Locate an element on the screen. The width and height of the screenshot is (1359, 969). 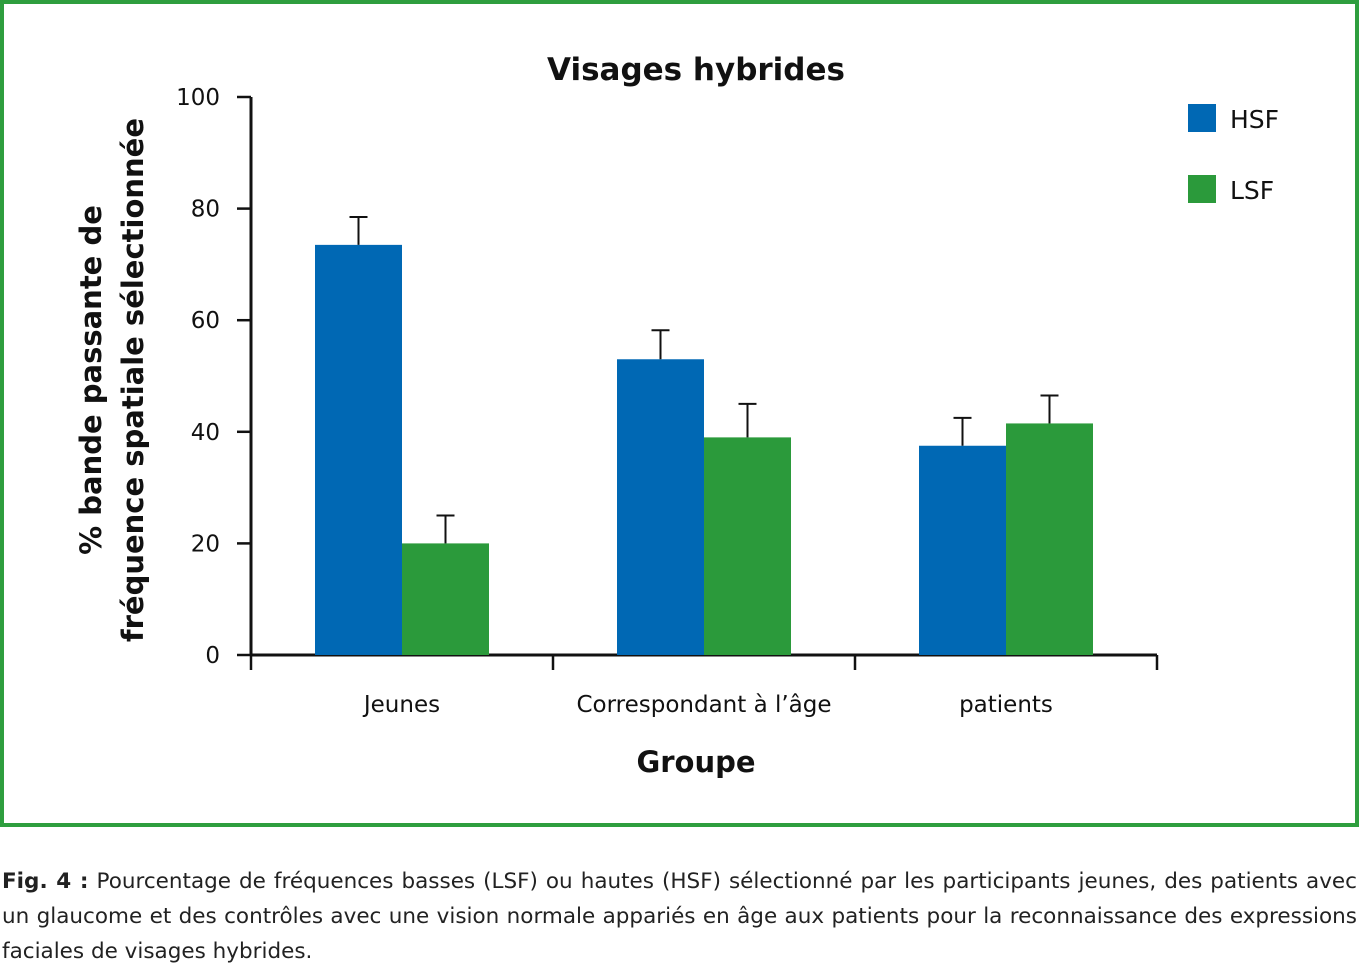
chart-title: Visages hybrides is located at coordinates (696, 70).